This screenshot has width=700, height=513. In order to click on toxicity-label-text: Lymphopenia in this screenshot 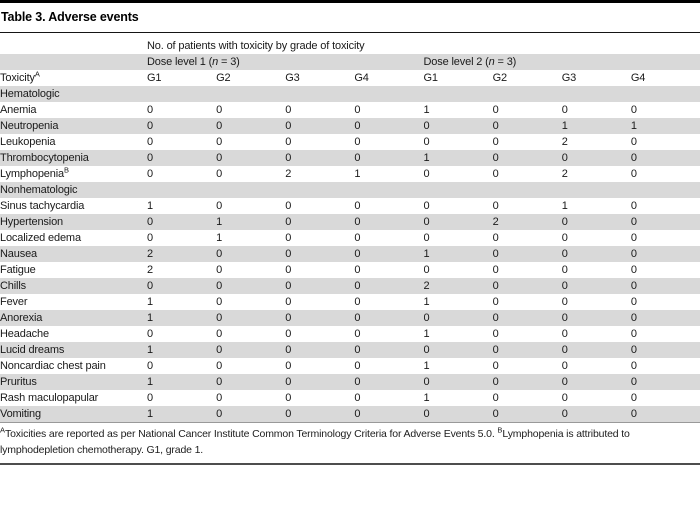, I will do `click(32, 174)`.